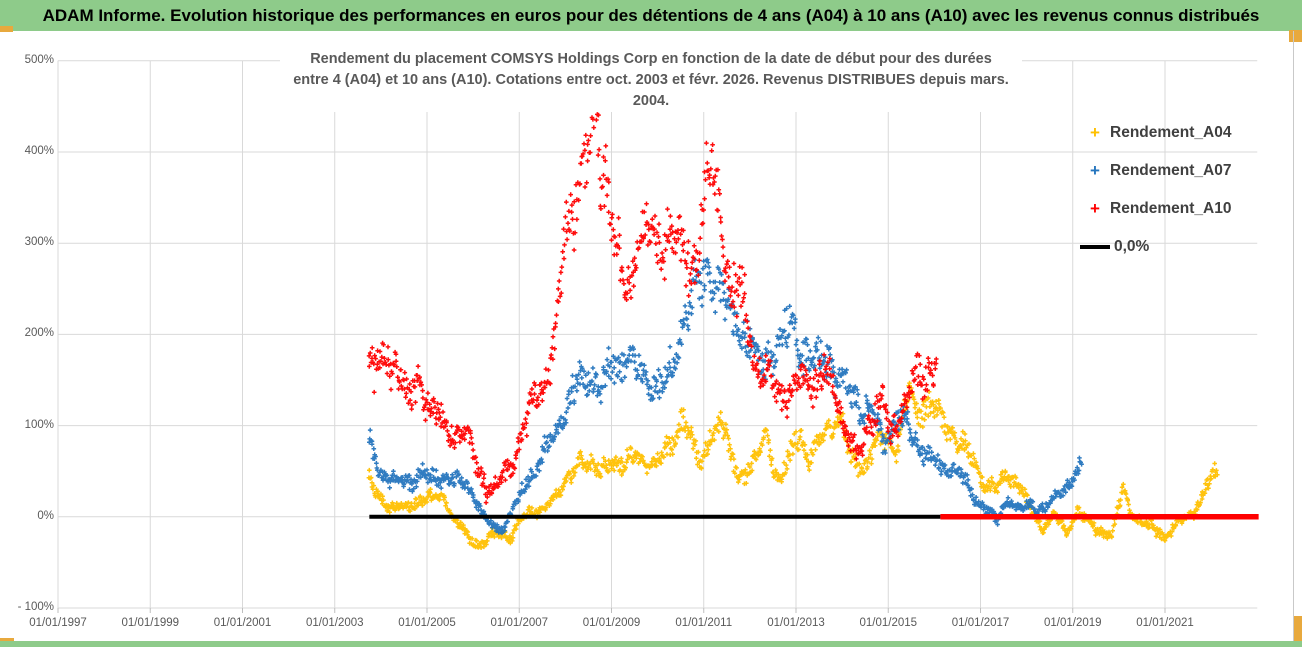  I want to click on legend-item-a07: + Rendement_A07, so click(1175, 171).